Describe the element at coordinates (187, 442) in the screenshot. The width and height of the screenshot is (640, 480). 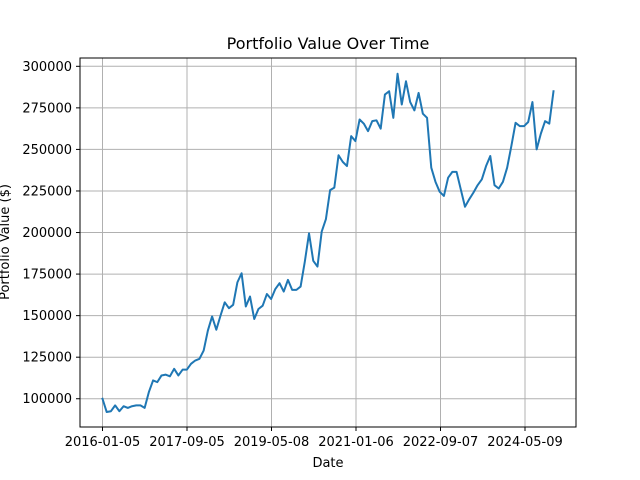
I see `x-tick-label: 2017-09-05` at that location.